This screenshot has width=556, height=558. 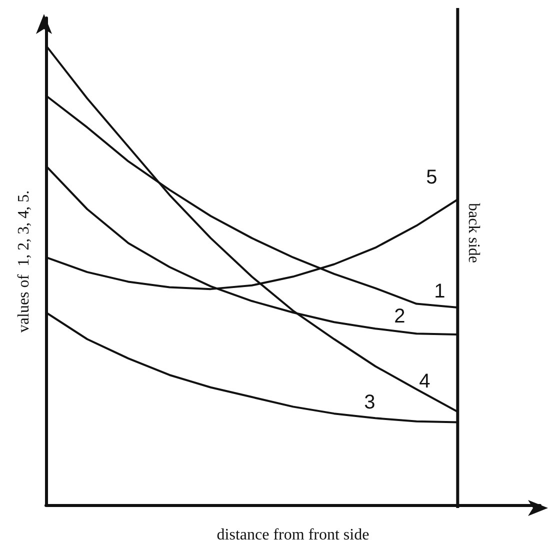 What do you see at coordinates (24, 261) in the screenshot?
I see `y-axis-title: values of 1, 2, 3, 4, 5.` at bounding box center [24, 261].